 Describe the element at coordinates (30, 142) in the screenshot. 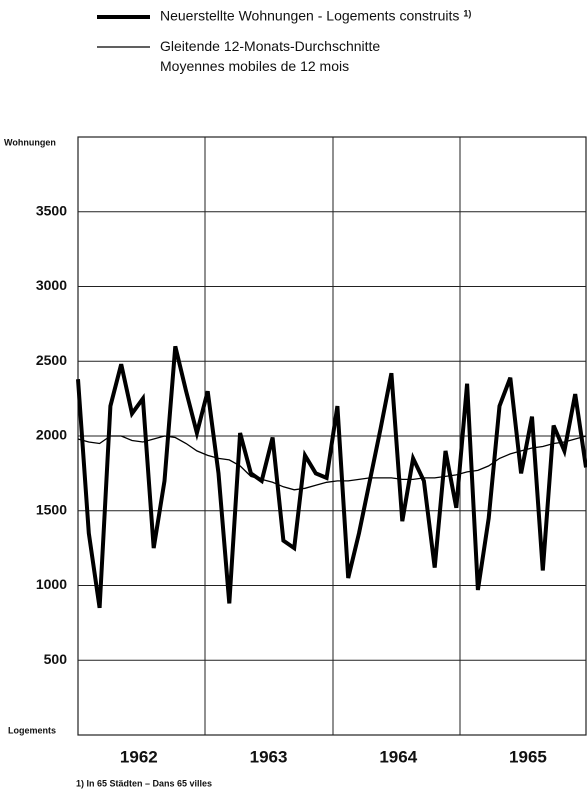

I see `y-axis-label-top: Wohnungen` at that location.